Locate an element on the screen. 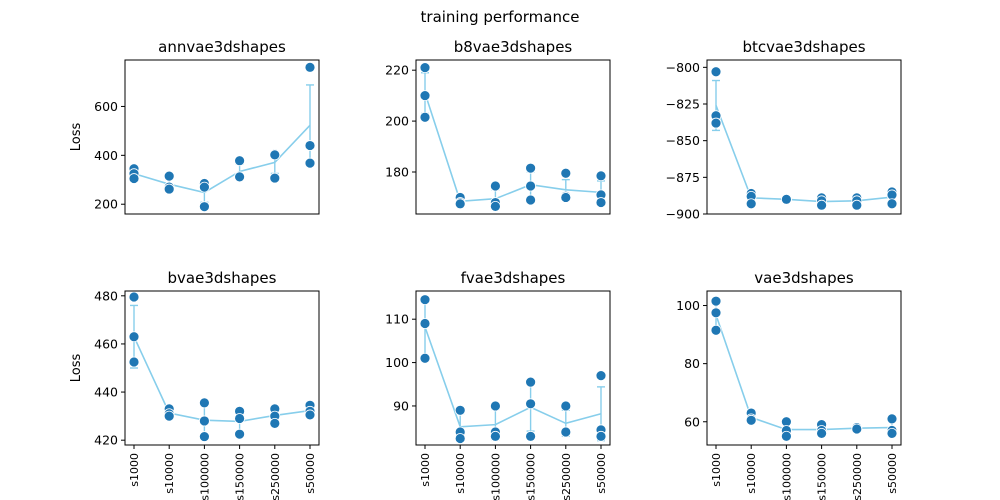 The width and height of the screenshot is (1000, 500). y-tick-label: 200 is located at coordinates (397, 121).